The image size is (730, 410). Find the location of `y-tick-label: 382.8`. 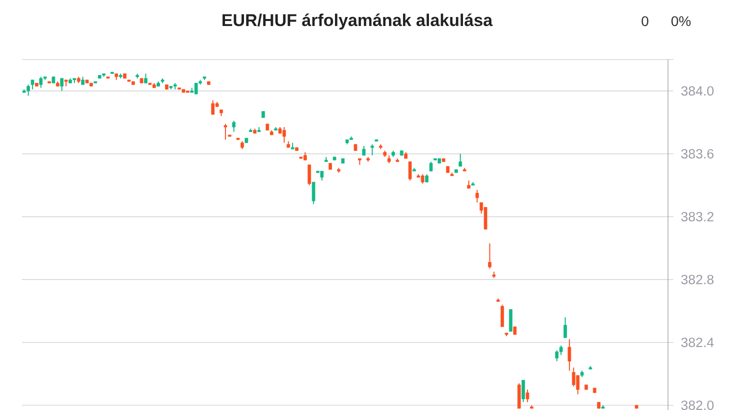

y-tick-label: 382.8 is located at coordinates (697, 279).